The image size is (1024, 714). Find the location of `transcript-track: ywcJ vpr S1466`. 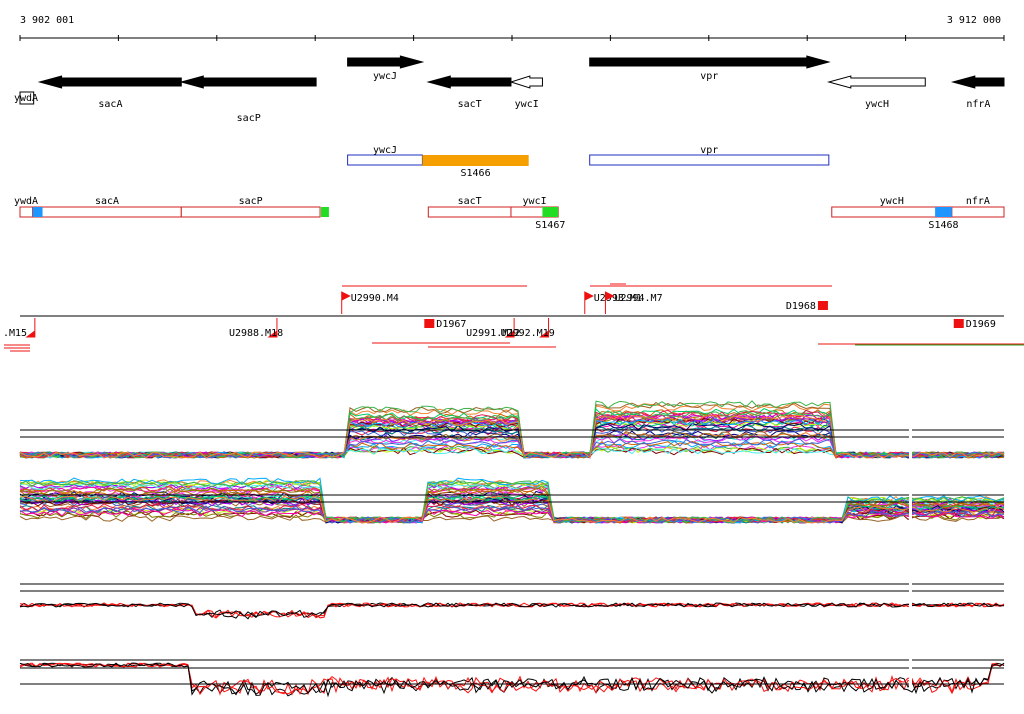

transcript-track: ywcJ vpr S1466 is located at coordinates (588, 162).